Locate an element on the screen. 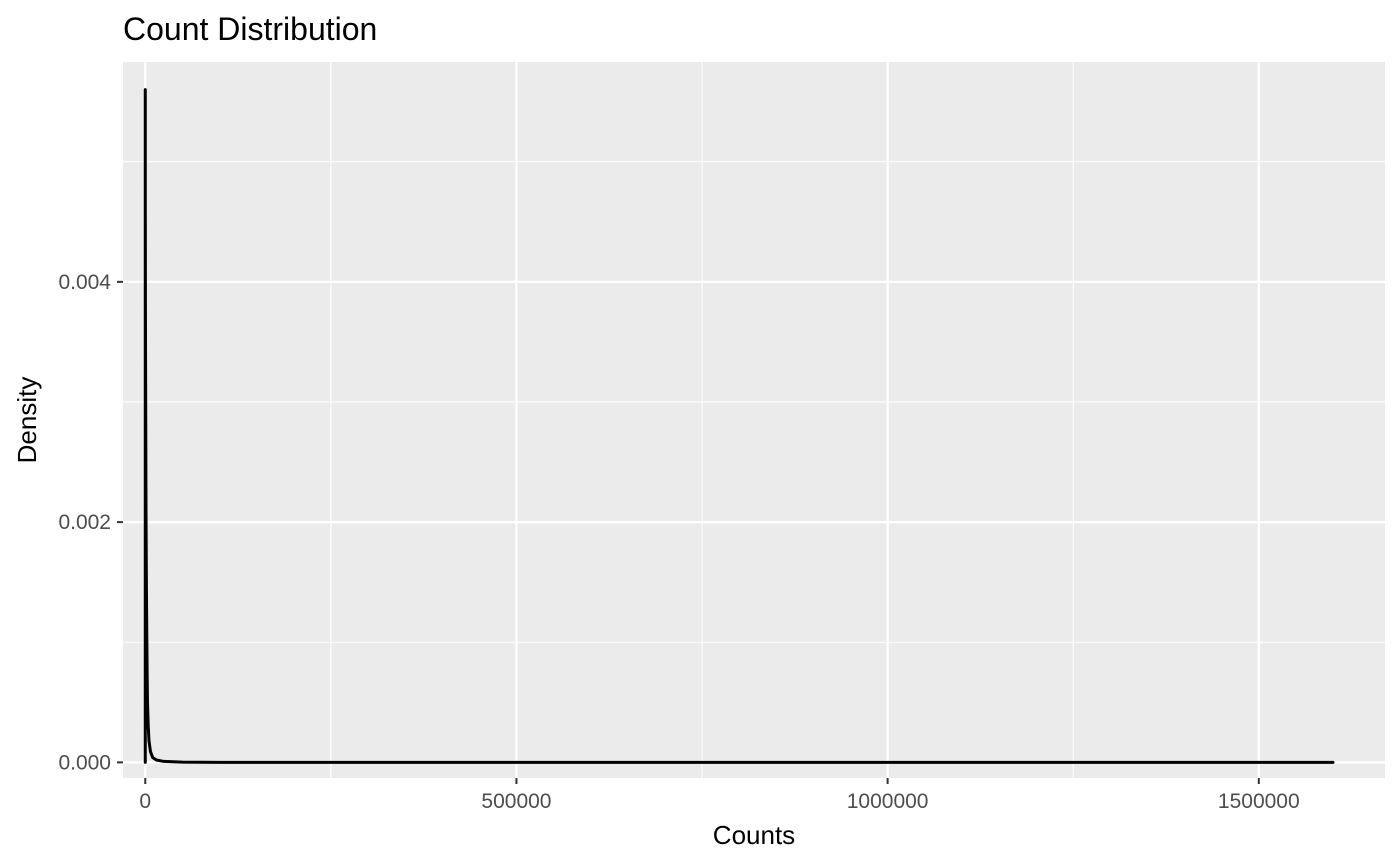 This screenshot has width=1400, height=866. x-axis-title: Counts is located at coordinates (754, 835).